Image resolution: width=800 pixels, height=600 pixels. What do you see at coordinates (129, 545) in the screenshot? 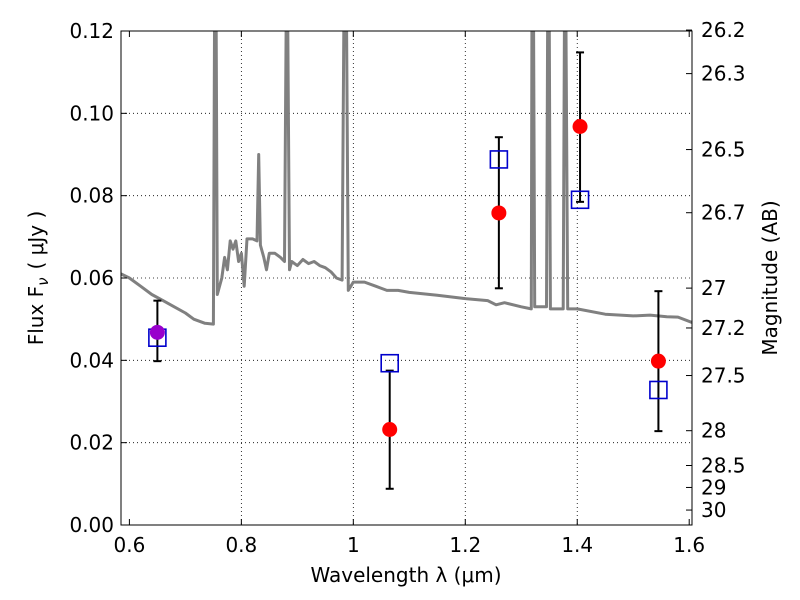
I see `x-tick-label: 0.6` at bounding box center [129, 545].